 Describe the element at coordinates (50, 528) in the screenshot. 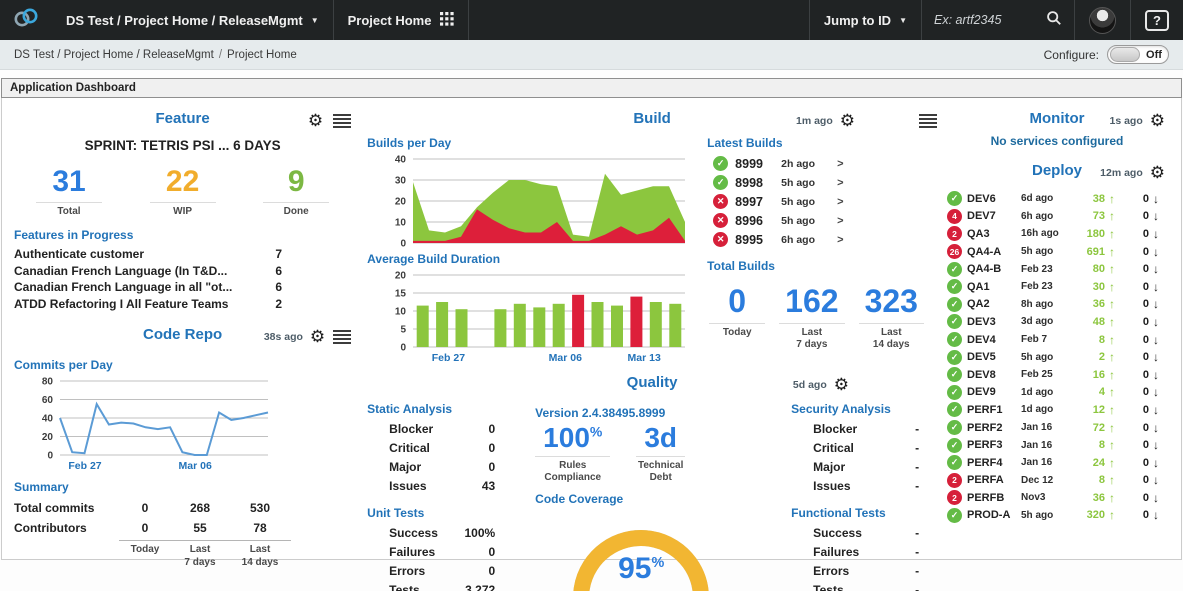

I see `summary-row-label: Contributors` at that location.